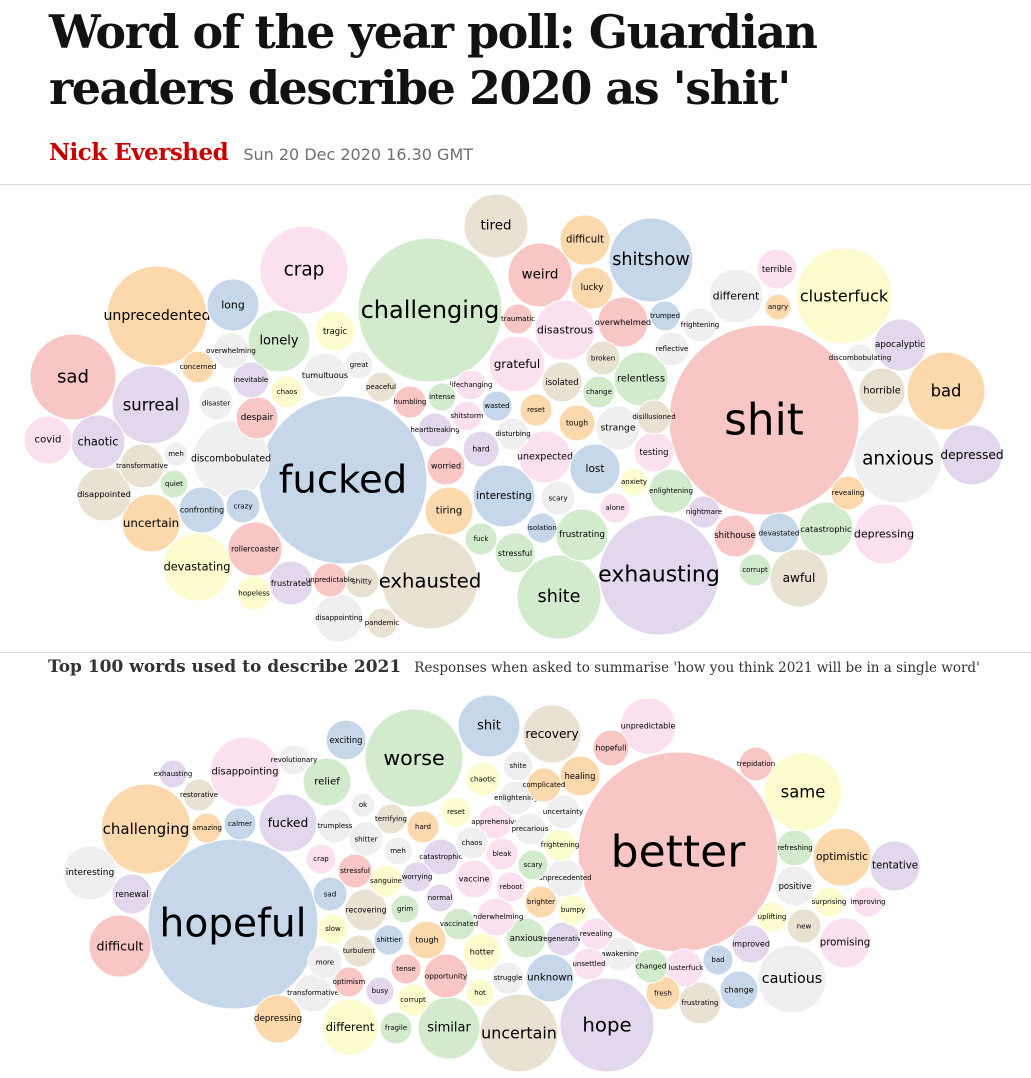  I want to click on bubble-hopeless: hopeless, so click(254, 593).